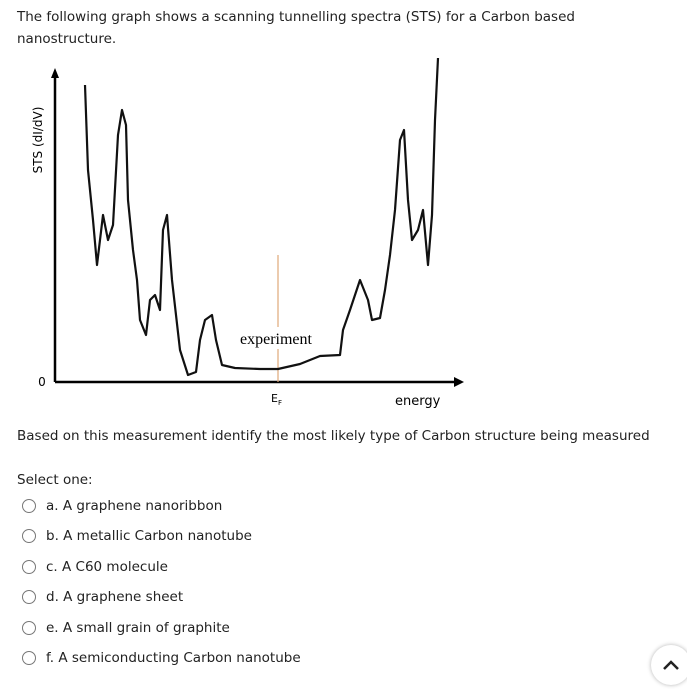  Describe the element at coordinates (418, 401) in the screenshot. I see `x-label: energy` at that location.